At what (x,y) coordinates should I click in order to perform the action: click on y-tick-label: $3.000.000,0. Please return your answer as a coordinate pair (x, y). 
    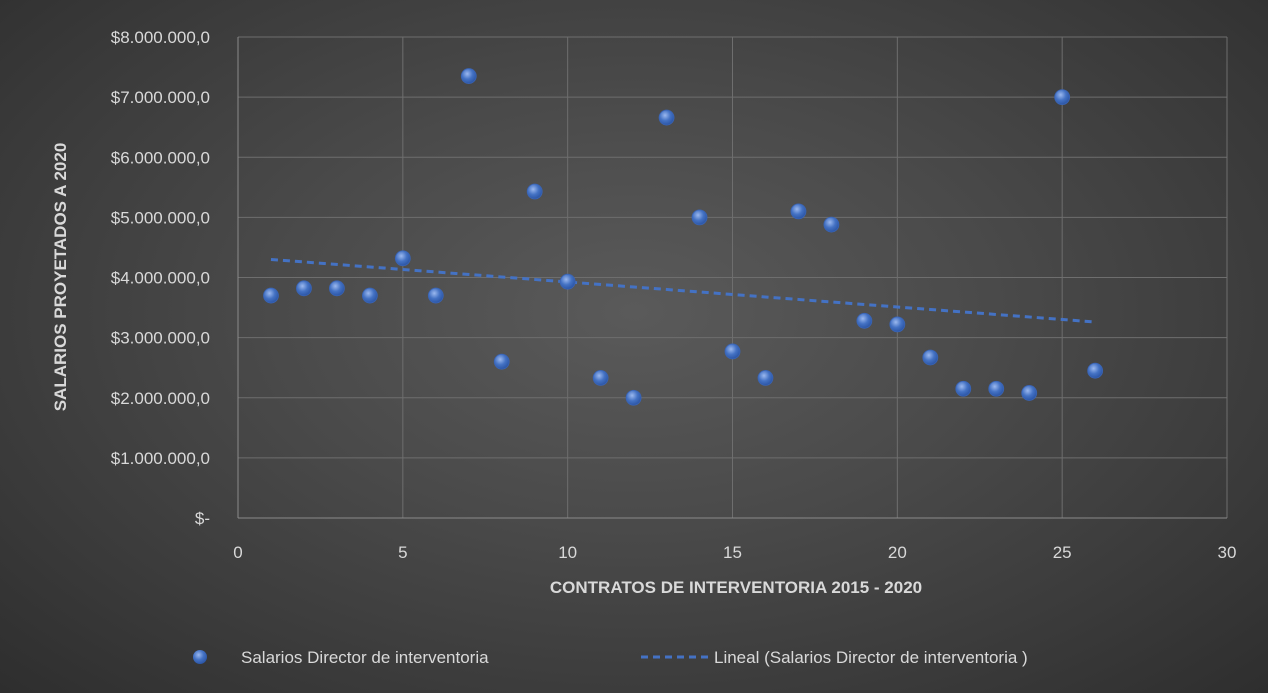
    Looking at the image, I should click on (160, 338).